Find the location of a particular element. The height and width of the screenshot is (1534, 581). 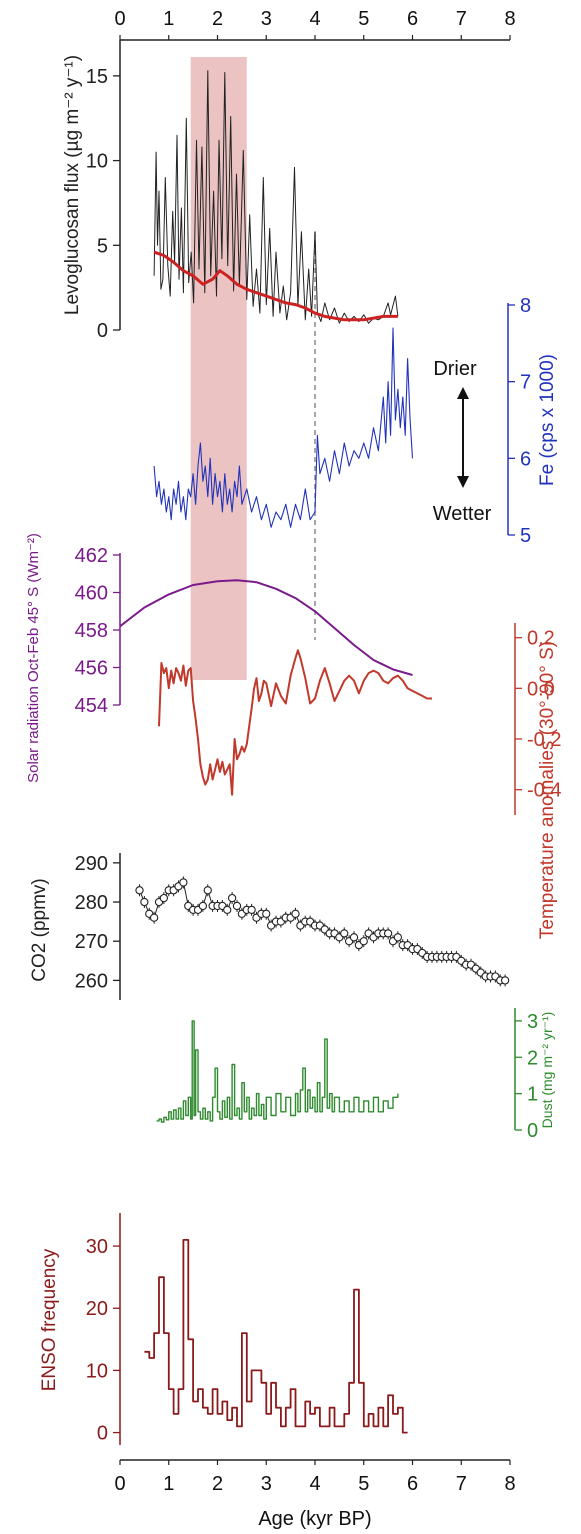

fe-y-tick-label: 8 is located at coordinates (525, 306).